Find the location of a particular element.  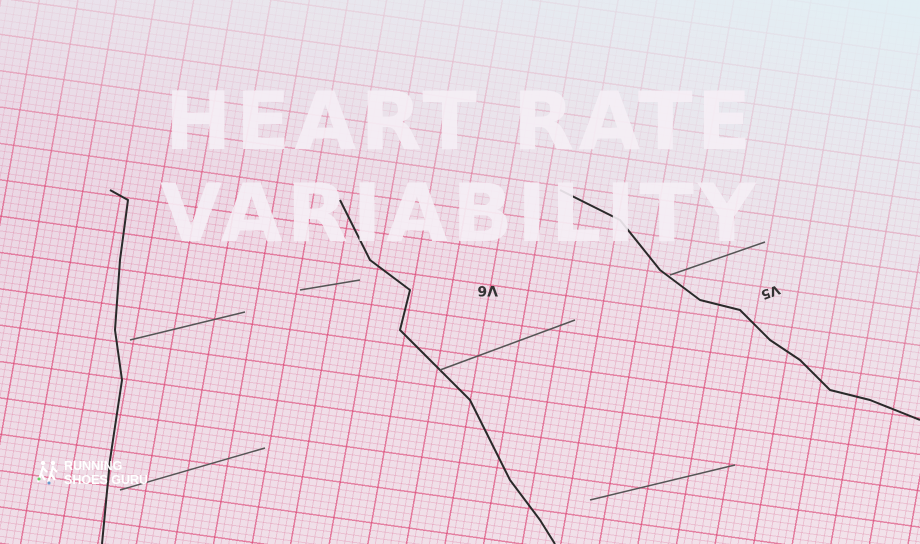

lead-label-v5: V5 is located at coordinates (770, 291).